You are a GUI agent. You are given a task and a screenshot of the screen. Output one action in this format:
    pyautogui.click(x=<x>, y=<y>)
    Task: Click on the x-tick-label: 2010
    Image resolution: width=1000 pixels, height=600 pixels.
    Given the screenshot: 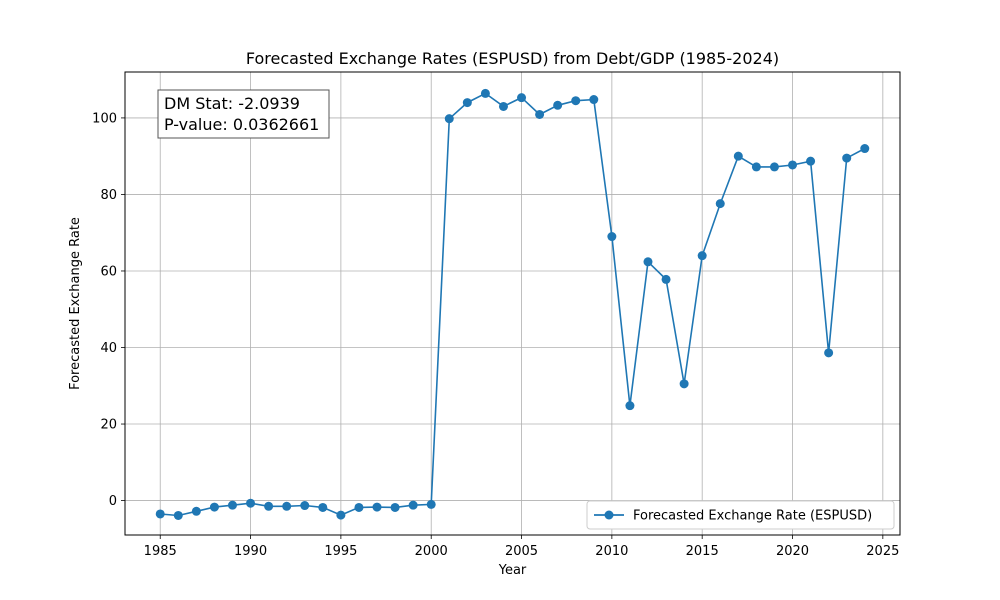 What is the action you would take?
    pyautogui.click(x=611, y=551)
    